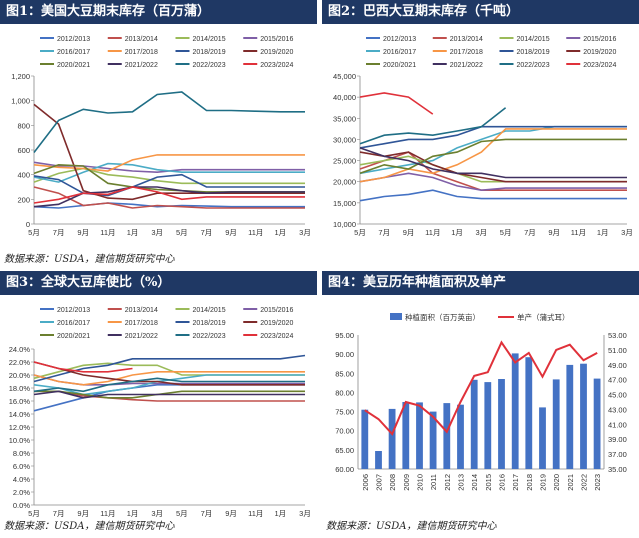  Describe the element at coordinates (344, 76) in the screenshot. I see `y-tick-label: 45,000` at that location.